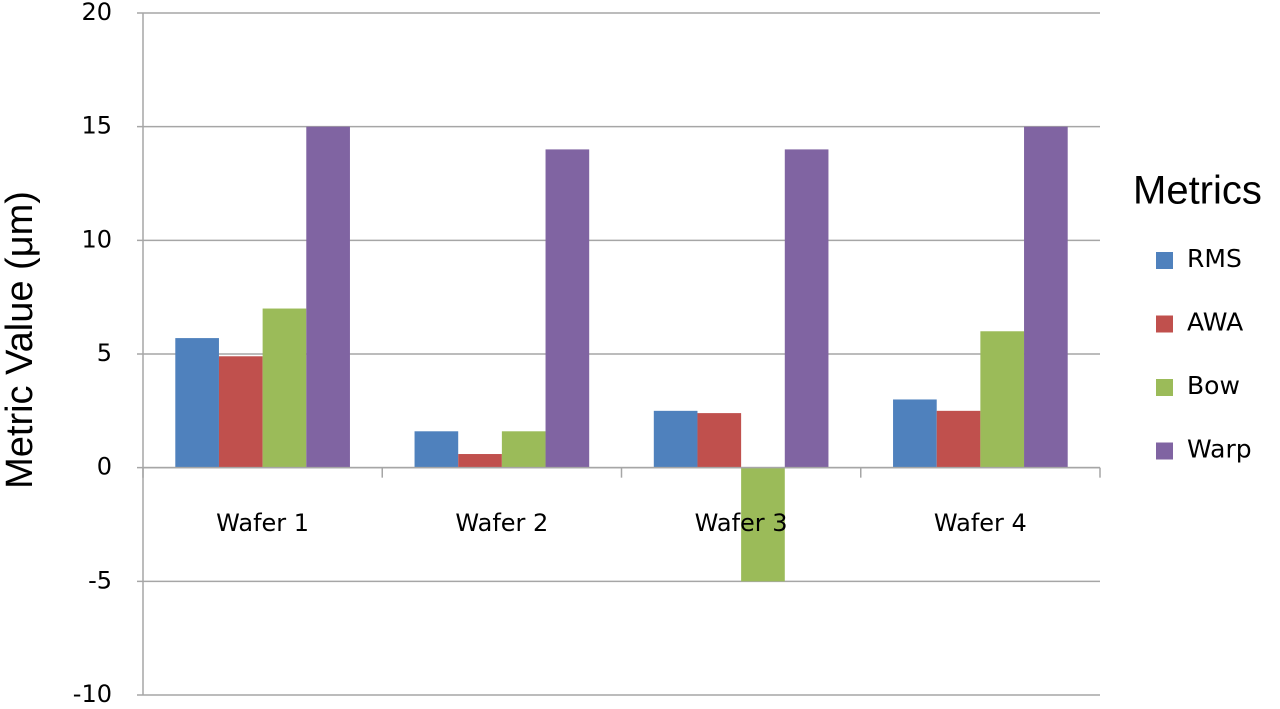  What do you see at coordinates (1197, 191) in the screenshot?
I see `legend-title: Metrics` at bounding box center [1197, 191].